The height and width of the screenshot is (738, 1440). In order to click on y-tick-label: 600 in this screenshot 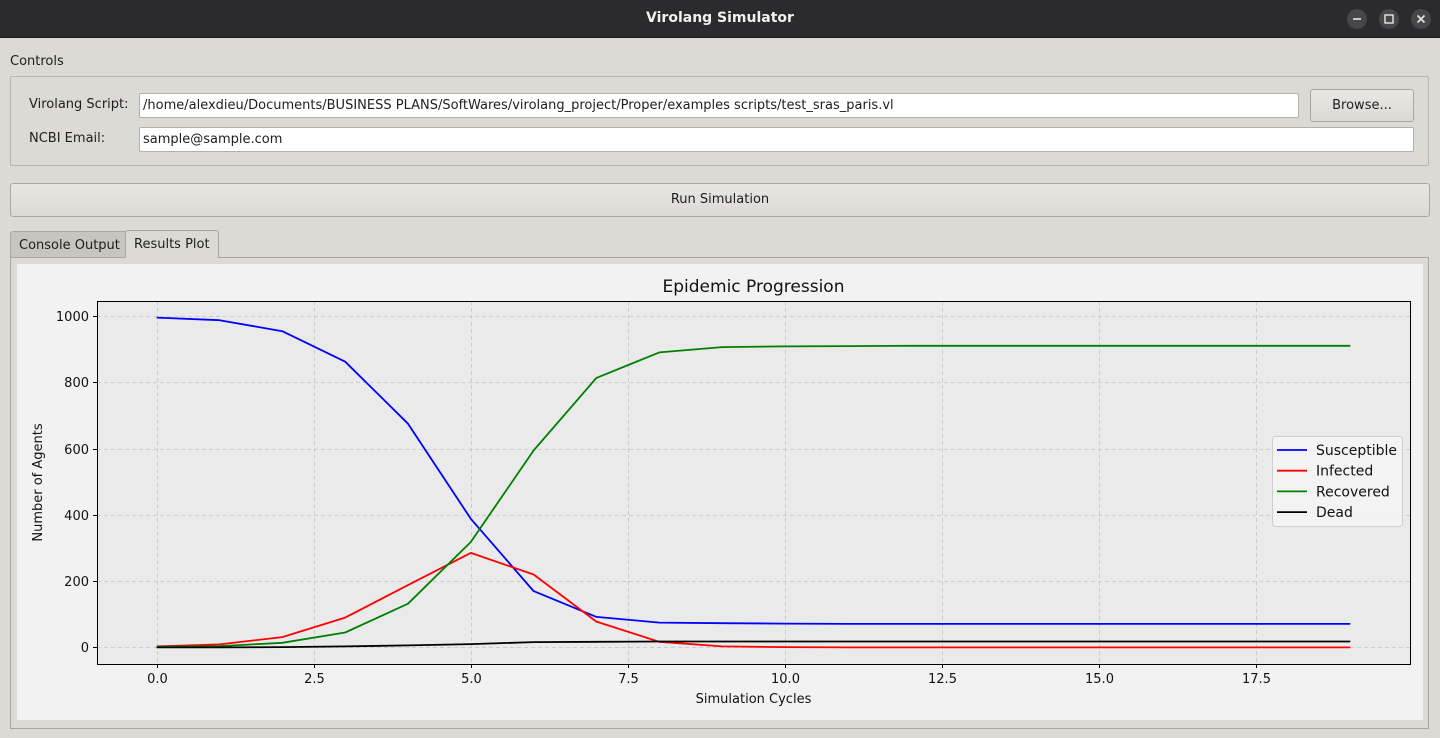, I will do `click(76, 450)`.